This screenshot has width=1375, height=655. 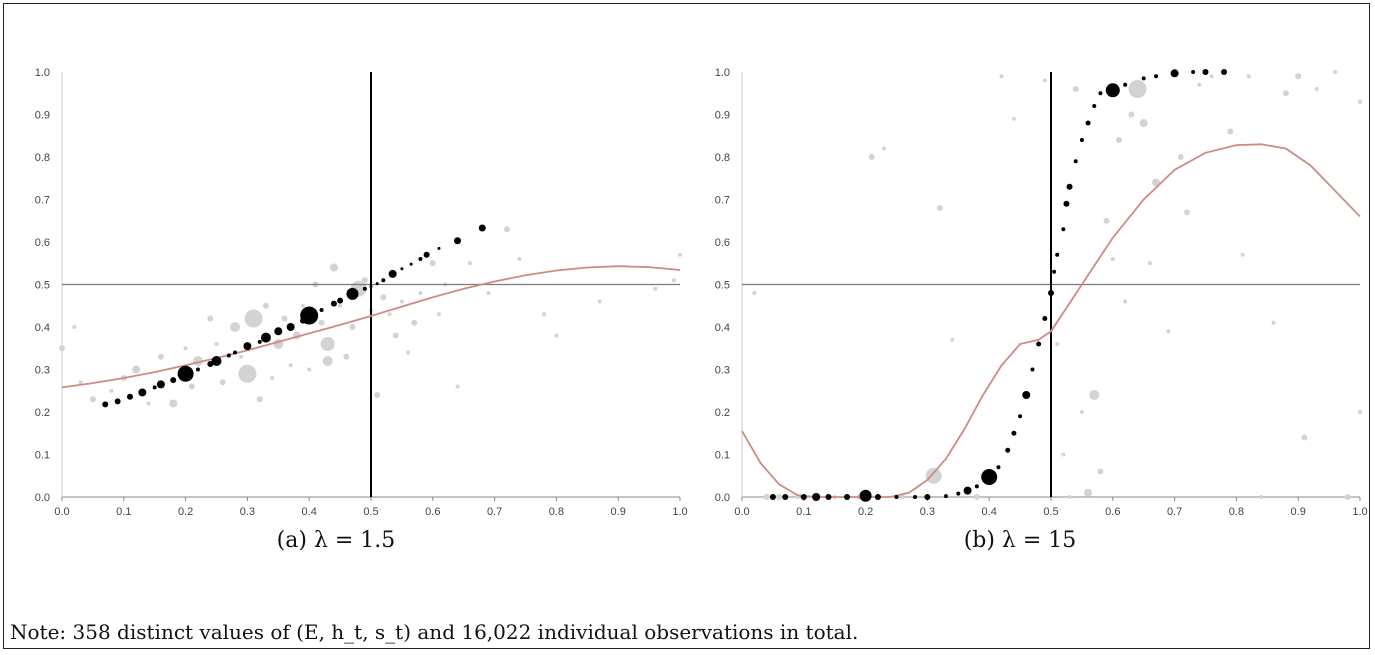 I want to click on x-tick-label: 1.0, so click(x=1359, y=512).